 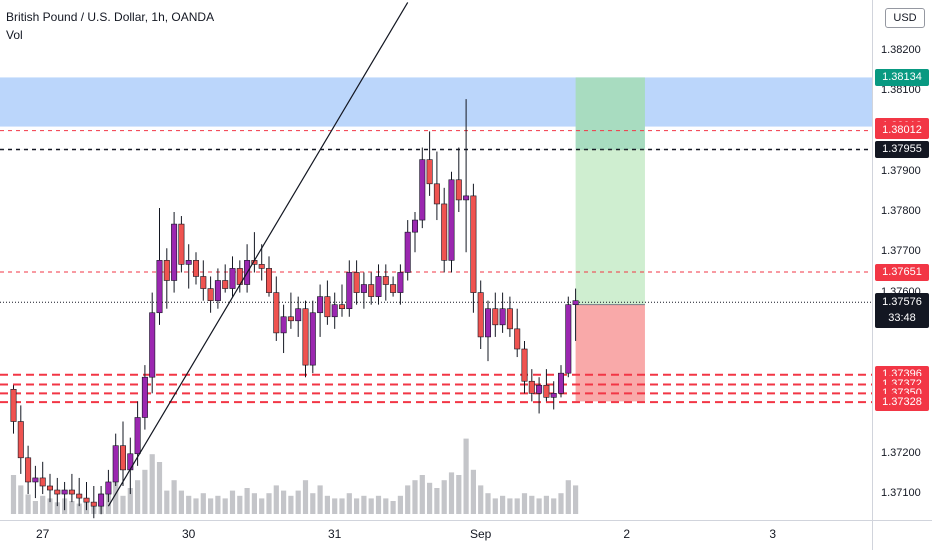 I want to click on position-stop-zone, so click(x=610, y=353).